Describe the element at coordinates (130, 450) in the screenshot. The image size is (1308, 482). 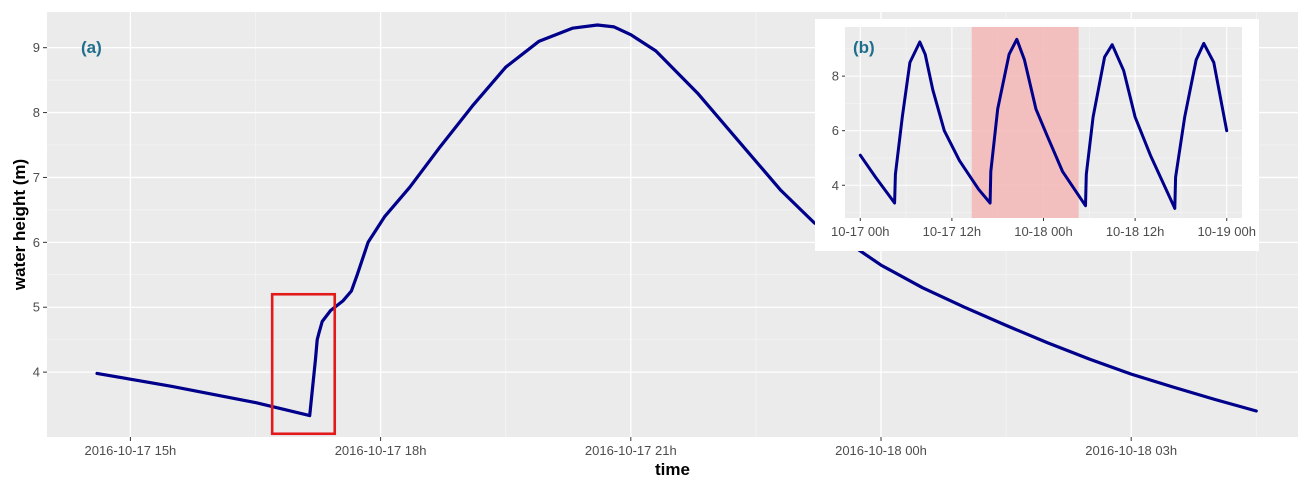
I see `x-tick-label: 2016-10-17 15h` at that location.